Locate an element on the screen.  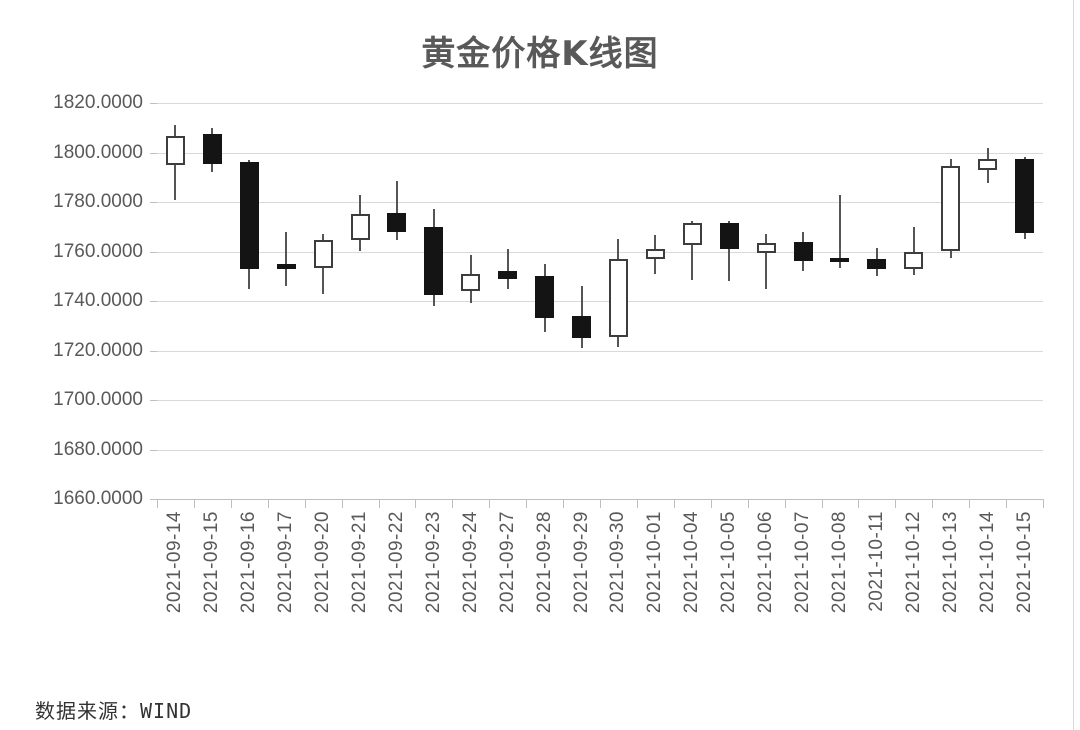
x-axis-label: 2021-10-07 is located at coordinates (803, 562).